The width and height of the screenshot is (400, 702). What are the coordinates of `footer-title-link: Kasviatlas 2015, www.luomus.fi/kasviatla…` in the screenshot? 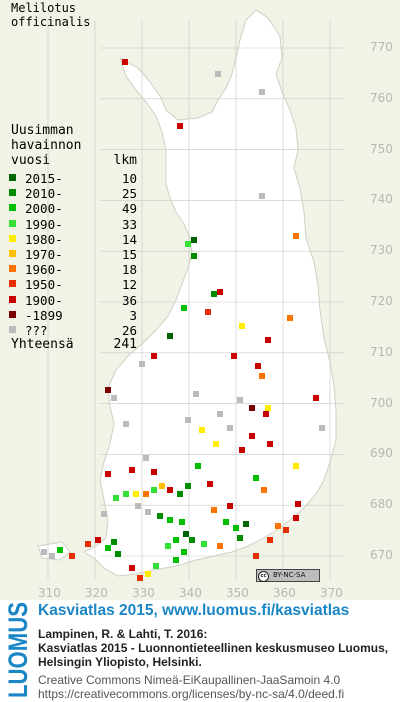 It's located at (194, 610).